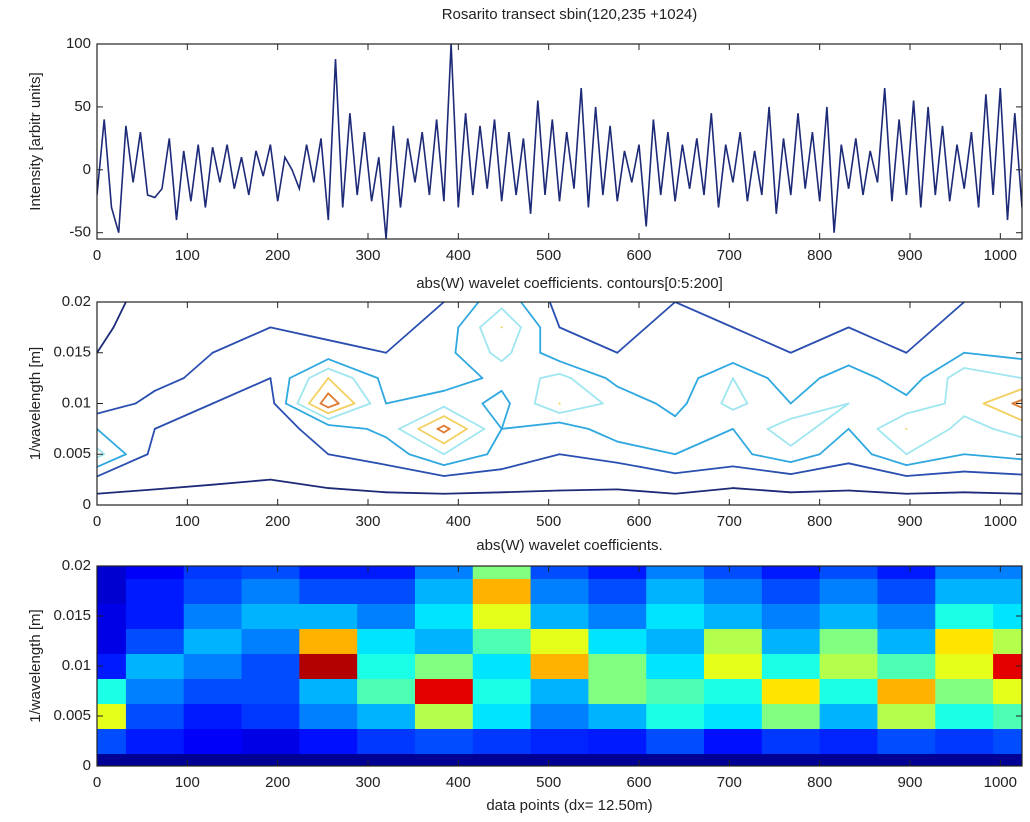 This screenshot has width=1030, height=822. I want to click on x-tick-label: 200, so click(277, 255).